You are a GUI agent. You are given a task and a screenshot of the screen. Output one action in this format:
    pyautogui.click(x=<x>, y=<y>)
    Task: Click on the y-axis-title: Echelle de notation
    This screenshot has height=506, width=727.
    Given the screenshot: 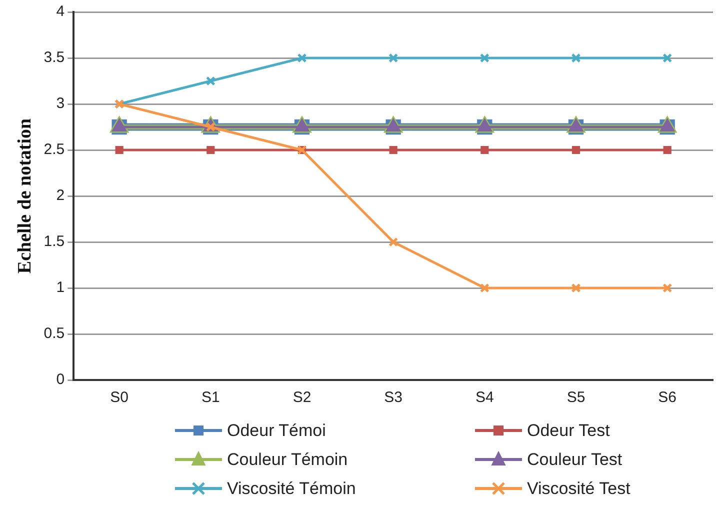 What is the action you would take?
    pyautogui.click(x=25, y=196)
    